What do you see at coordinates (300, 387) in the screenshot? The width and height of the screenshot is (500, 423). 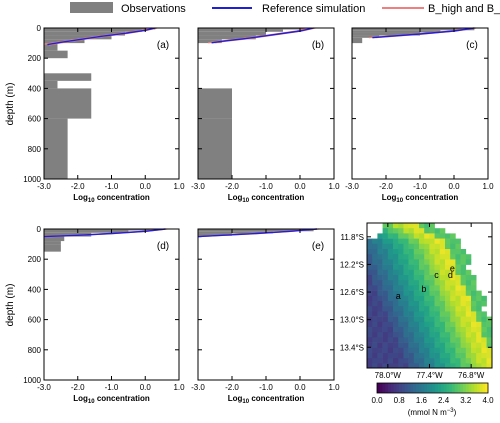 I see `x-tick-label: 0.0` at bounding box center [300, 387].